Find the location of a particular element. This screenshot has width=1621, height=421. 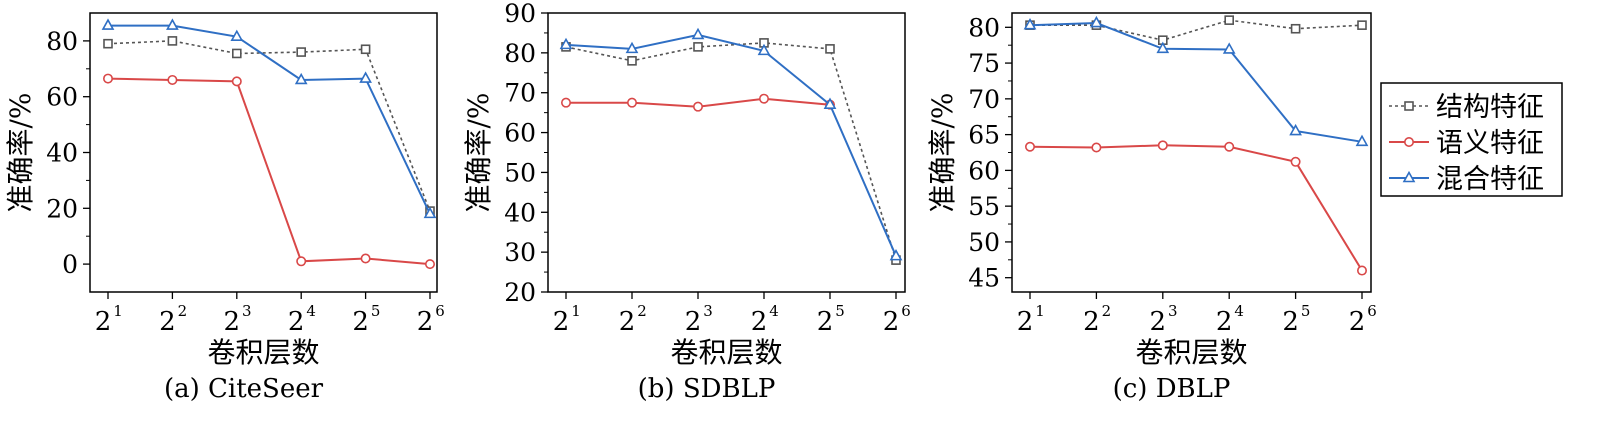

panel-caption: (b) SDBLP is located at coordinates (707, 389).